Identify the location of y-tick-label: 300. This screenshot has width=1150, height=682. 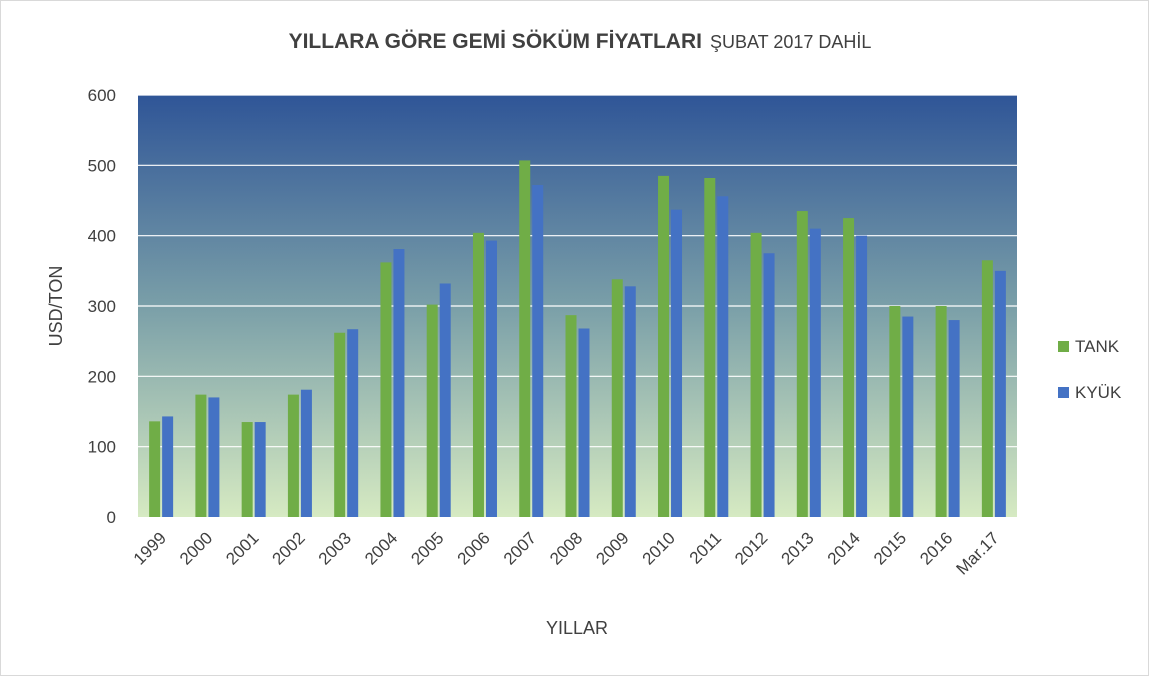
(102, 306).